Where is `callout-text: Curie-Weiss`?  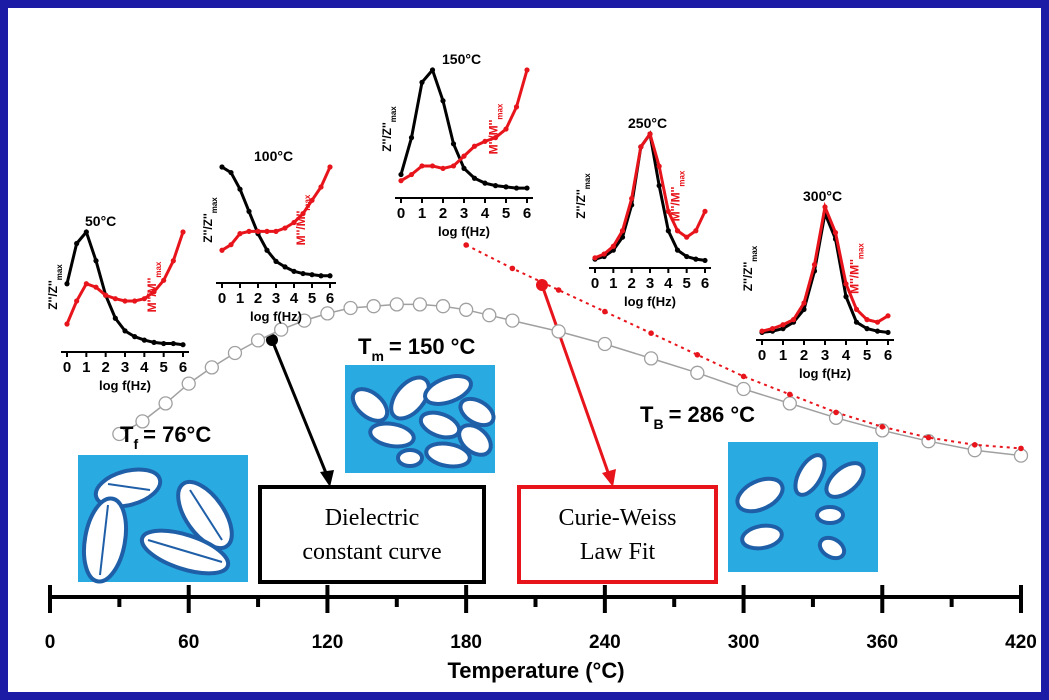 callout-text: Curie-Weiss is located at coordinates (617, 518).